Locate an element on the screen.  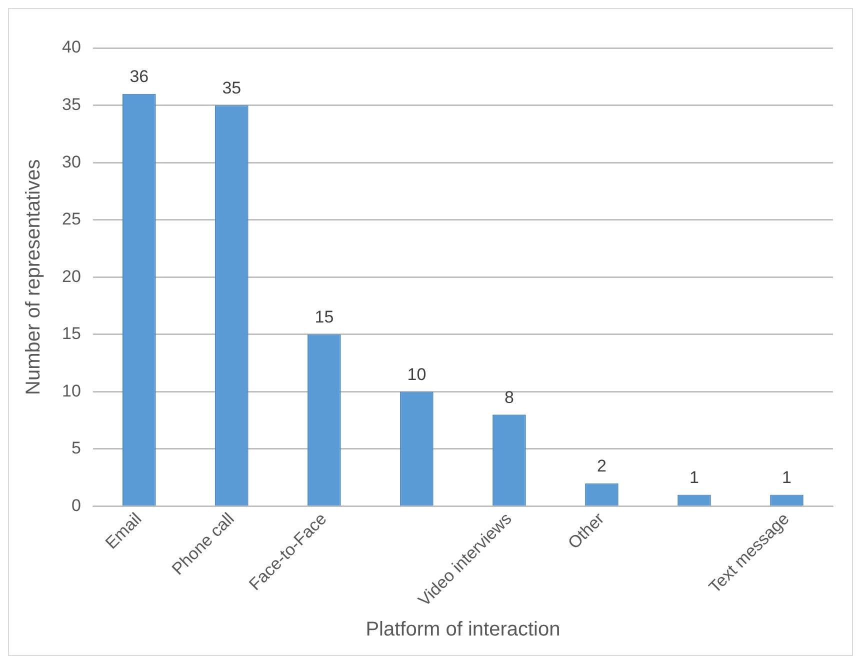
data-label: 35 is located at coordinates (232, 88).